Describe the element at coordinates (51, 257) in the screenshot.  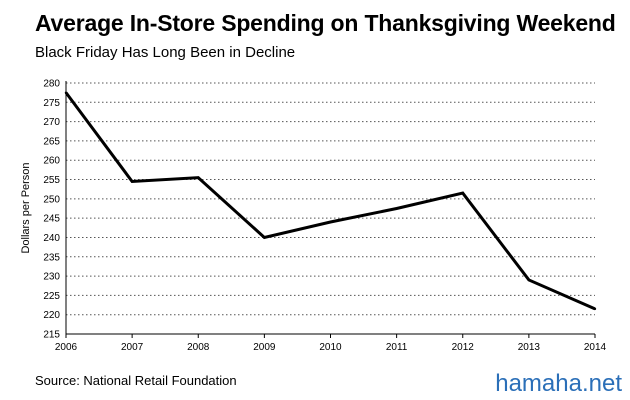
I see `y-tick-label: 235` at that location.